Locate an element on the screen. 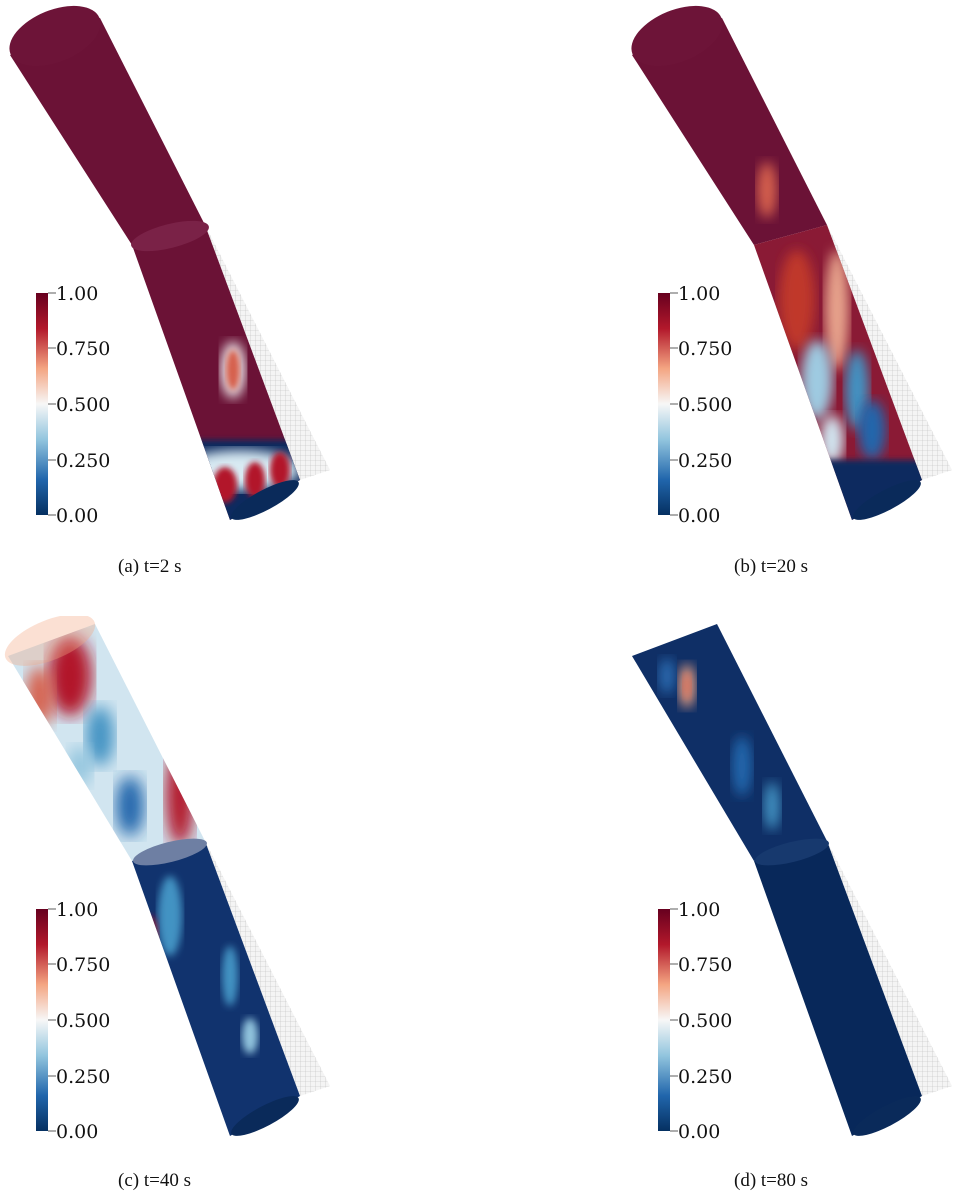  caption-c: (c) t=40 s is located at coordinates (154, 1180).